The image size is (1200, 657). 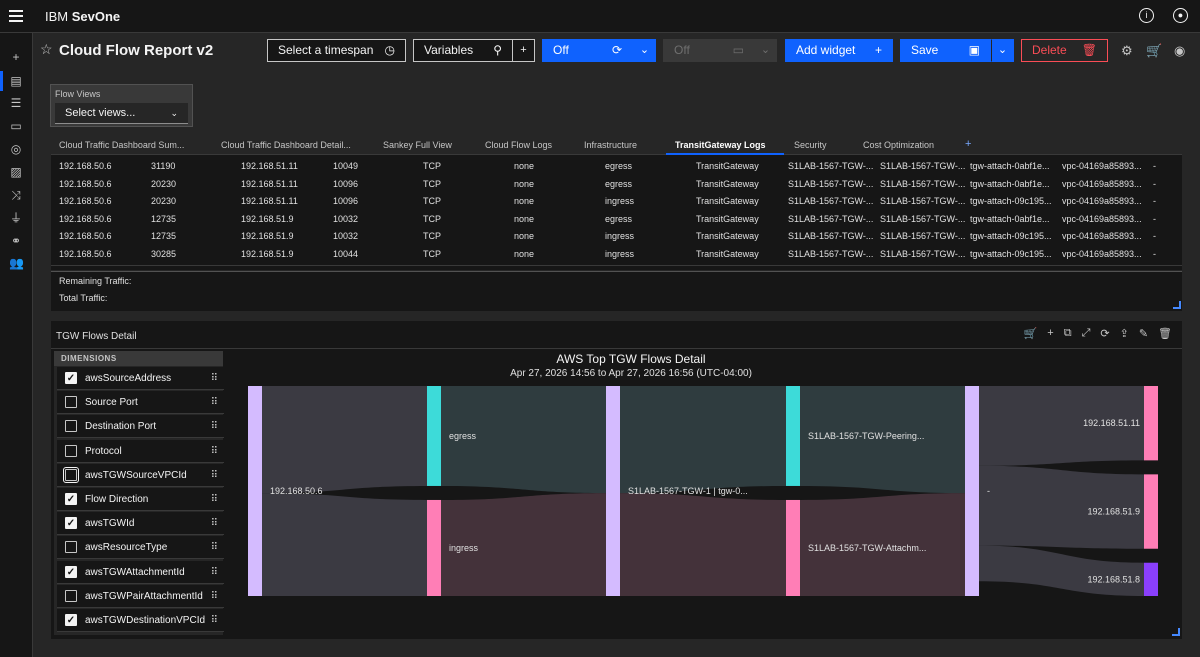 What do you see at coordinates (720, 145) in the screenshot?
I see `tab-transitgateway-logs: TransitGateway Logs` at bounding box center [720, 145].